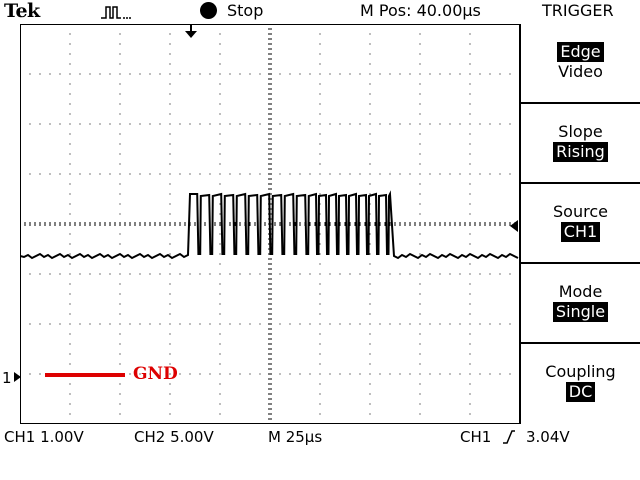 The height and width of the screenshot is (480, 640). What do you see at coordinates (520, 224) in the screenshot?
I see `menu-divider` at bounding box center [520, 224].